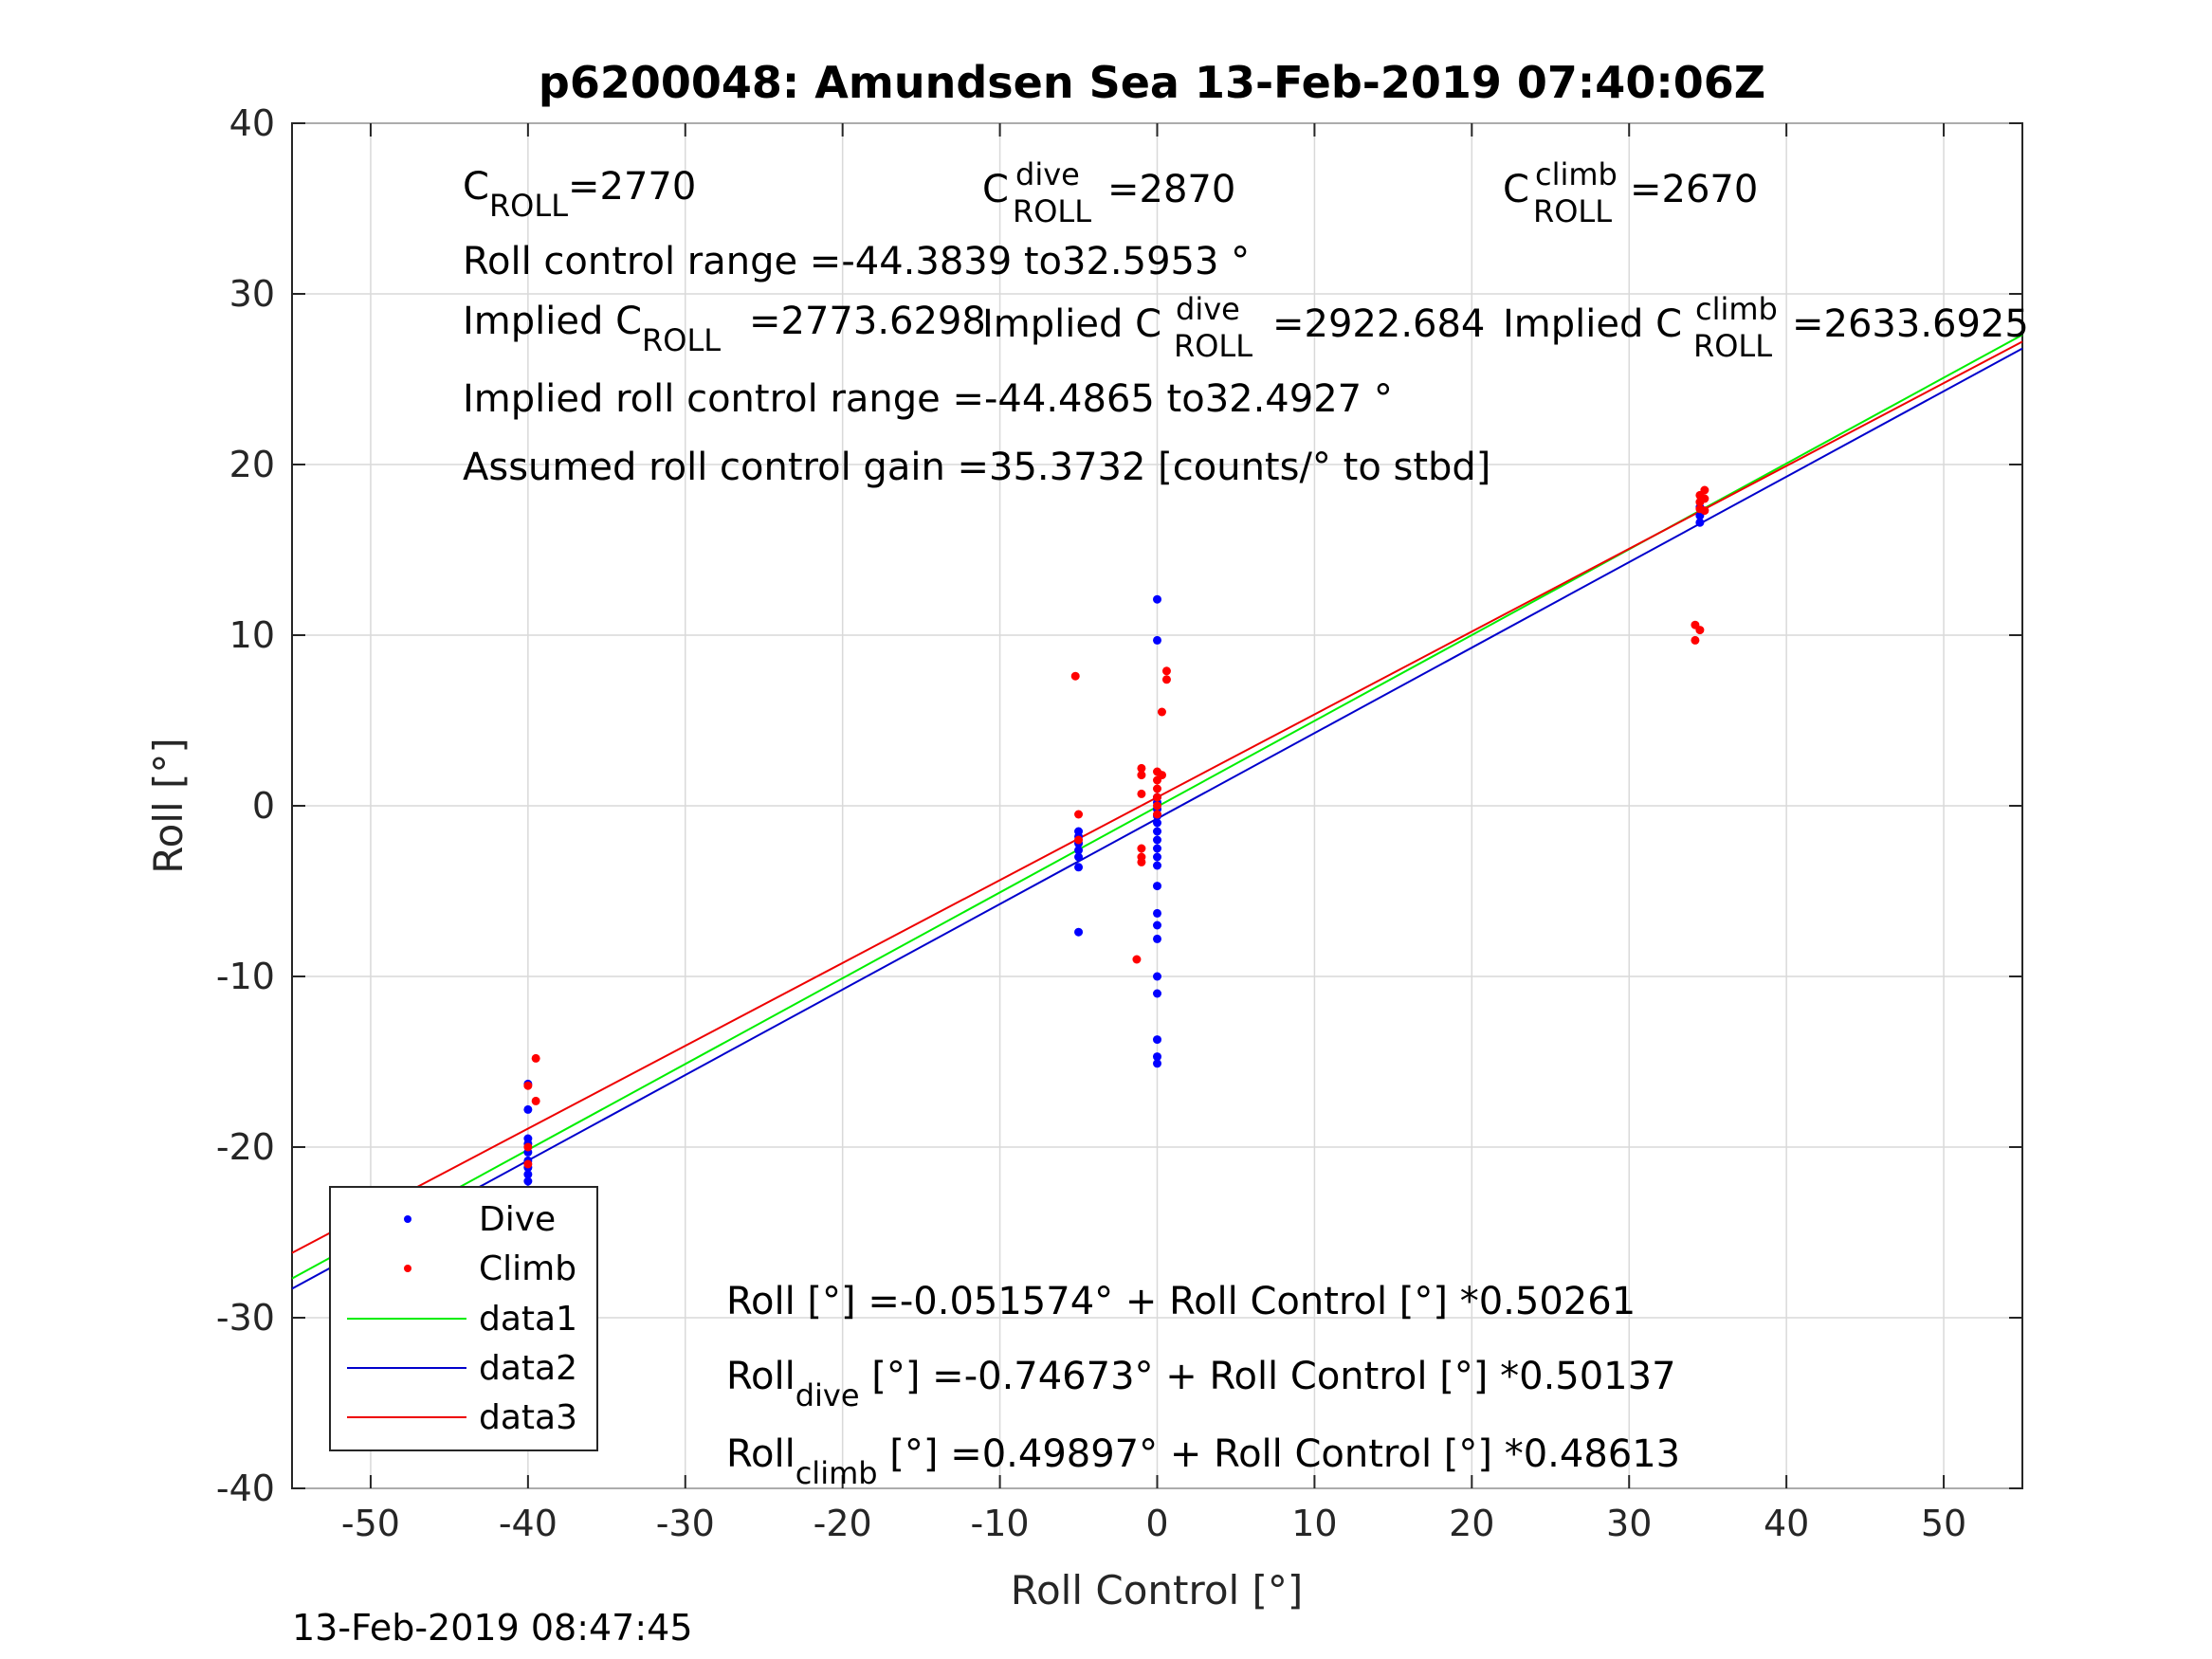  Describe the element at coordinates (252, 294) in the screenshot. I see `y-tick-label: 30` at that location.